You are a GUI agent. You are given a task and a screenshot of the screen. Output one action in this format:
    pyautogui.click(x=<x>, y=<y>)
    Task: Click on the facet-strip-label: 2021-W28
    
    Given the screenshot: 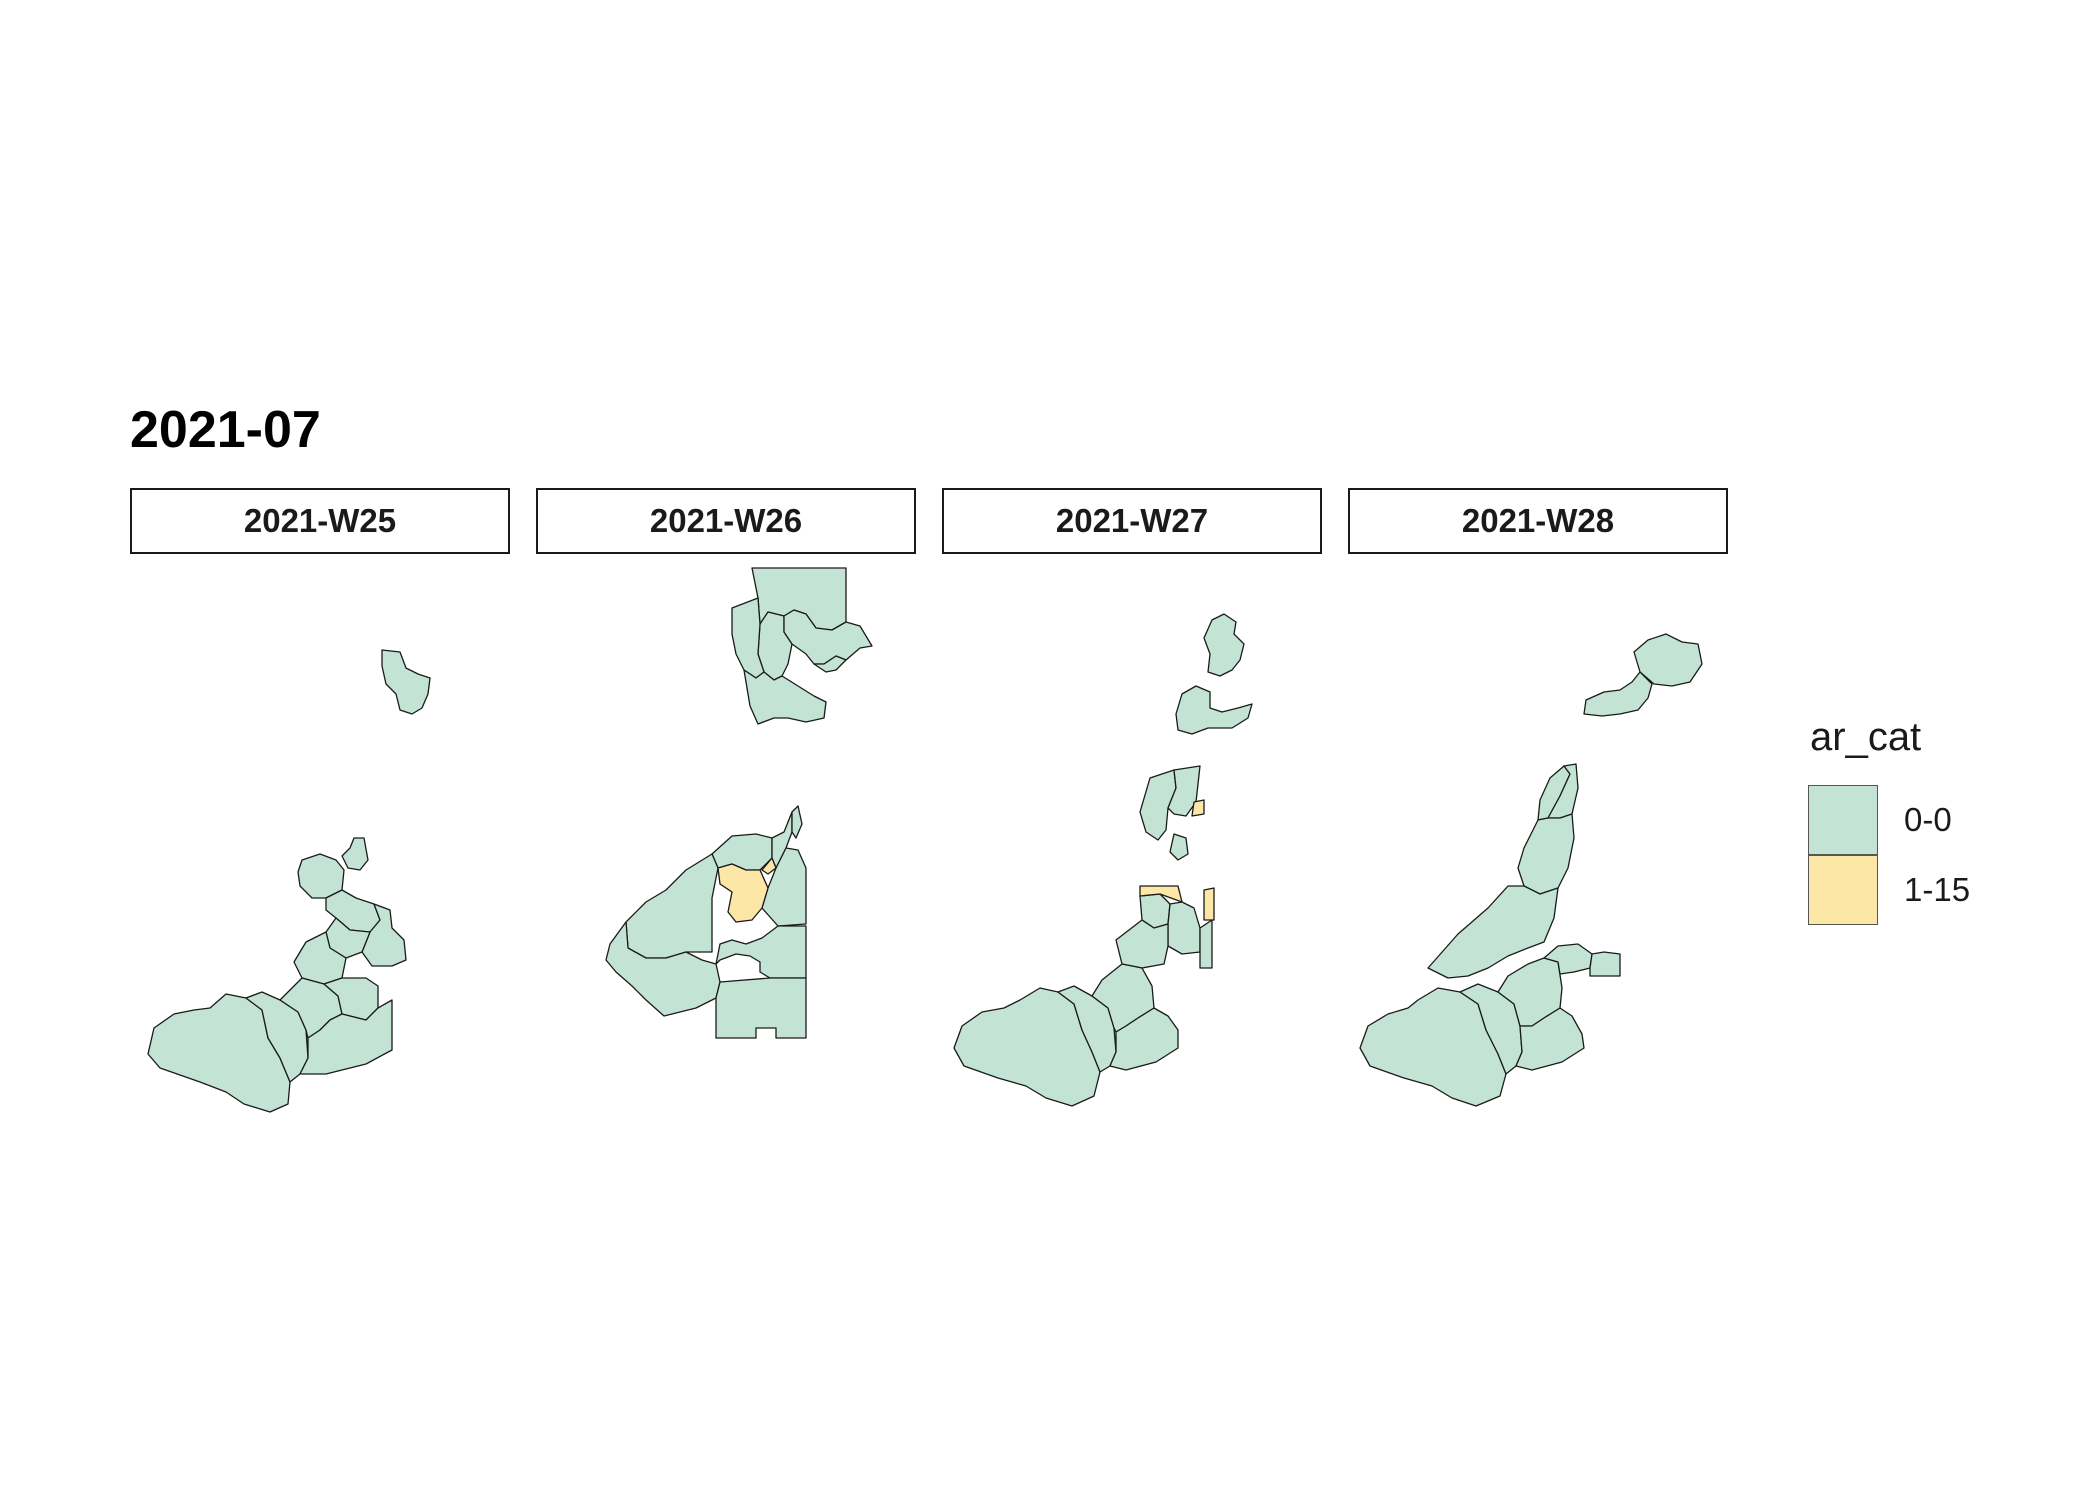 What is the action you would take?
    pyautogui.click(x=1538, y=521)
    